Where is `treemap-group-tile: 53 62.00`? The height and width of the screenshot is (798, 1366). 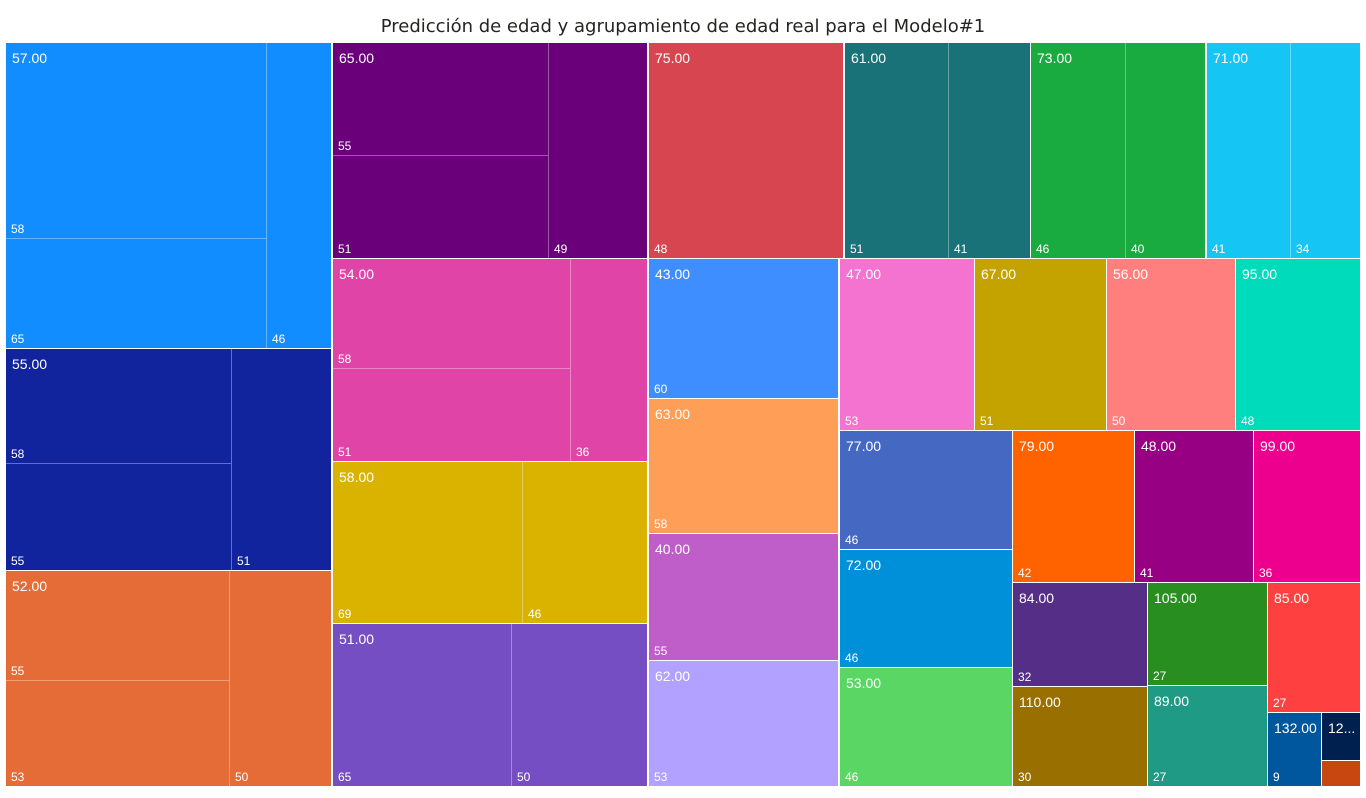 treemap-group-tile: 53 62.00 is located at coordinates (744, 724).